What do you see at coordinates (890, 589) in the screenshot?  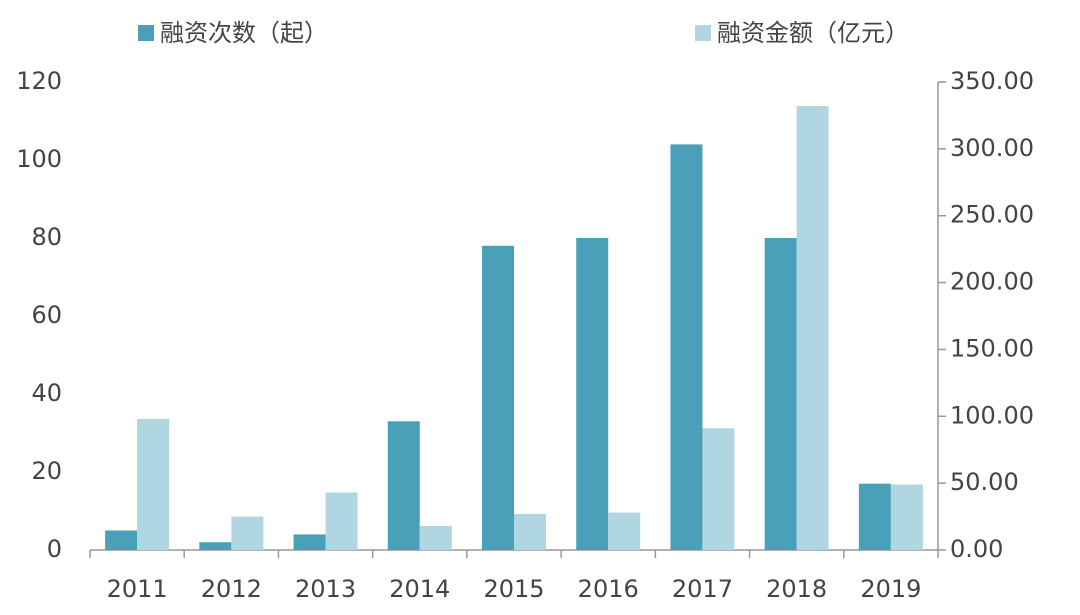 I see `x-tick-label: 2019` at bounding box center [890, 589].